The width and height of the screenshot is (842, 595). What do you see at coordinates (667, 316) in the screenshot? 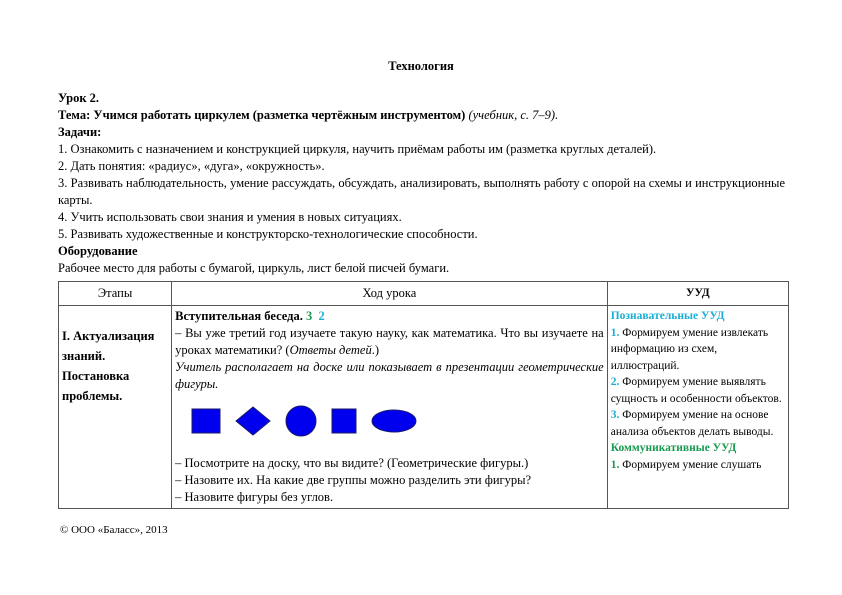
I see `cognitive-uud-title: Познавательные УУД` at bounding box center [667, 316].